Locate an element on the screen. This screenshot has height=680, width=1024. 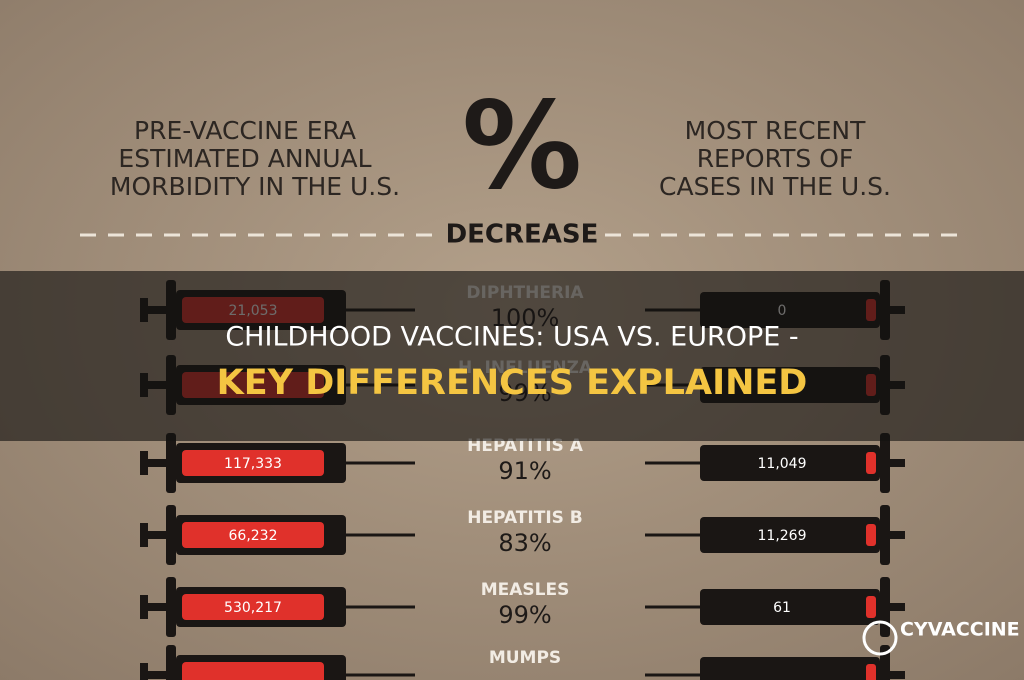
disease: MEASLES is located at coordinates (525, 590).